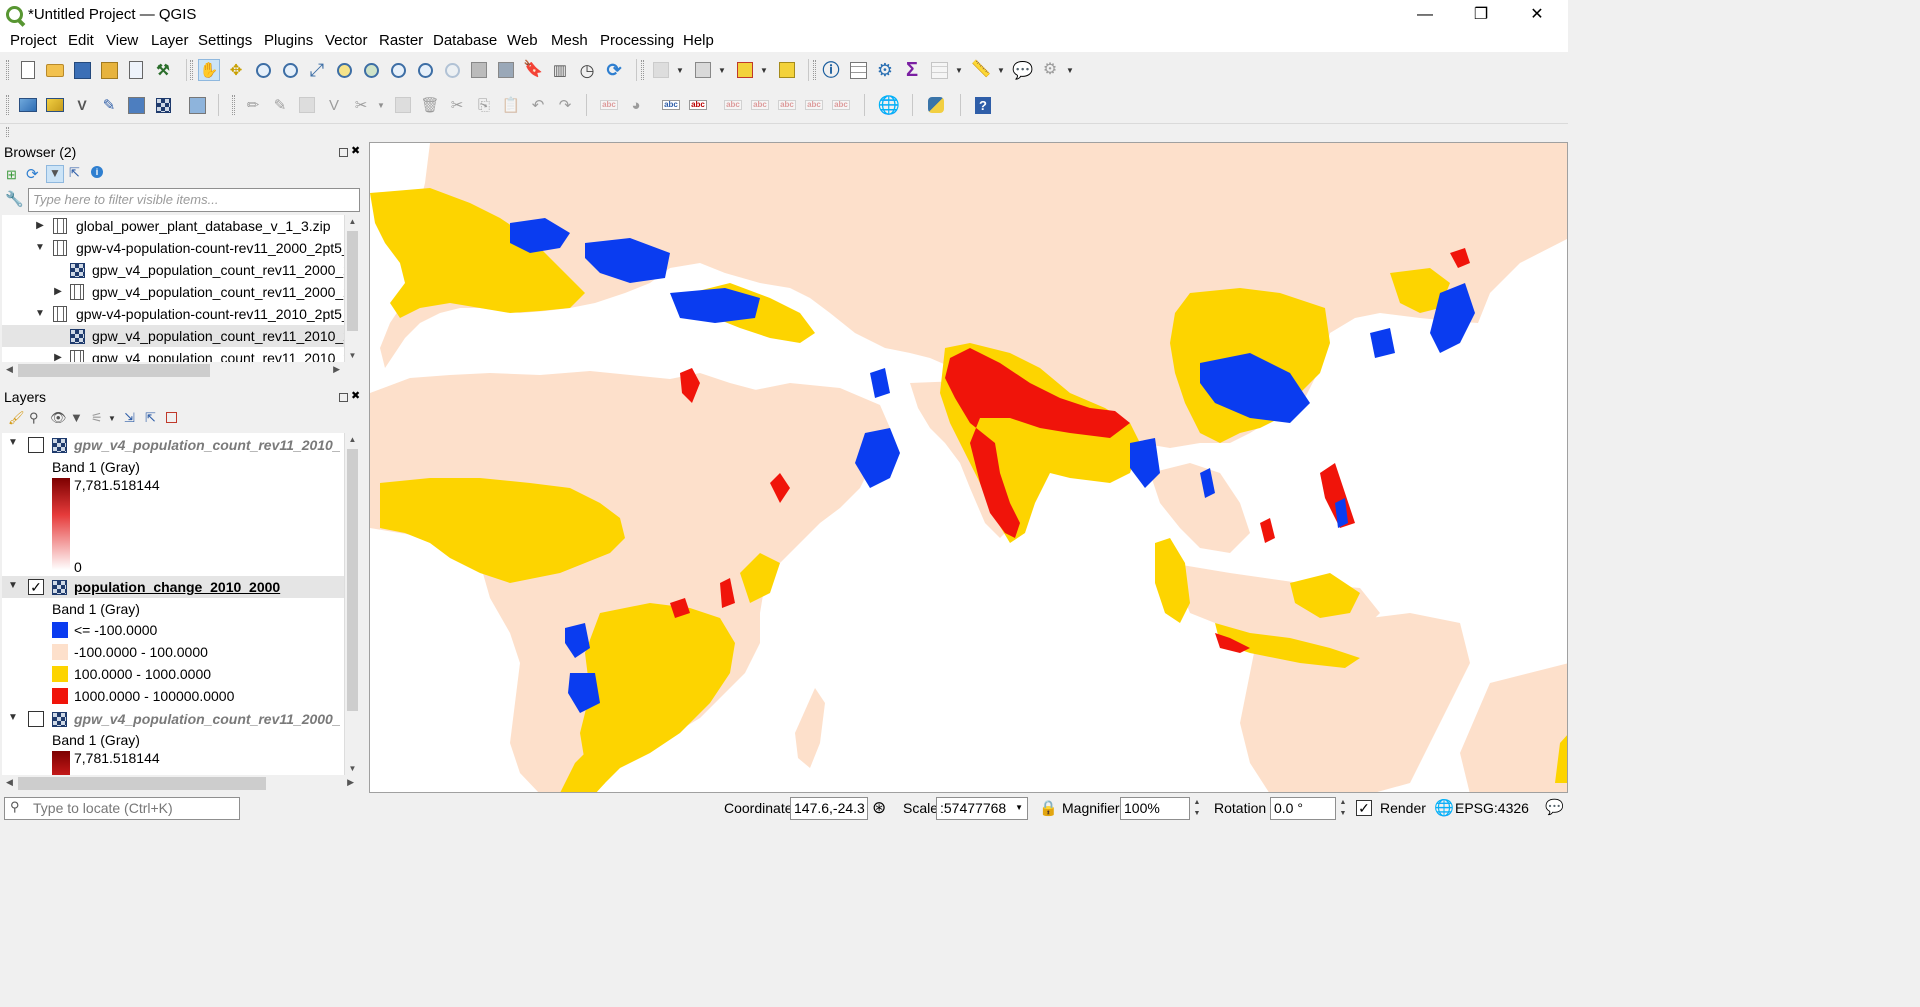  What do you see at coordinates (885, 70) in the screenshot?
I see `processing-toolbox-button: ⚙` at bounding box center [885, 70].